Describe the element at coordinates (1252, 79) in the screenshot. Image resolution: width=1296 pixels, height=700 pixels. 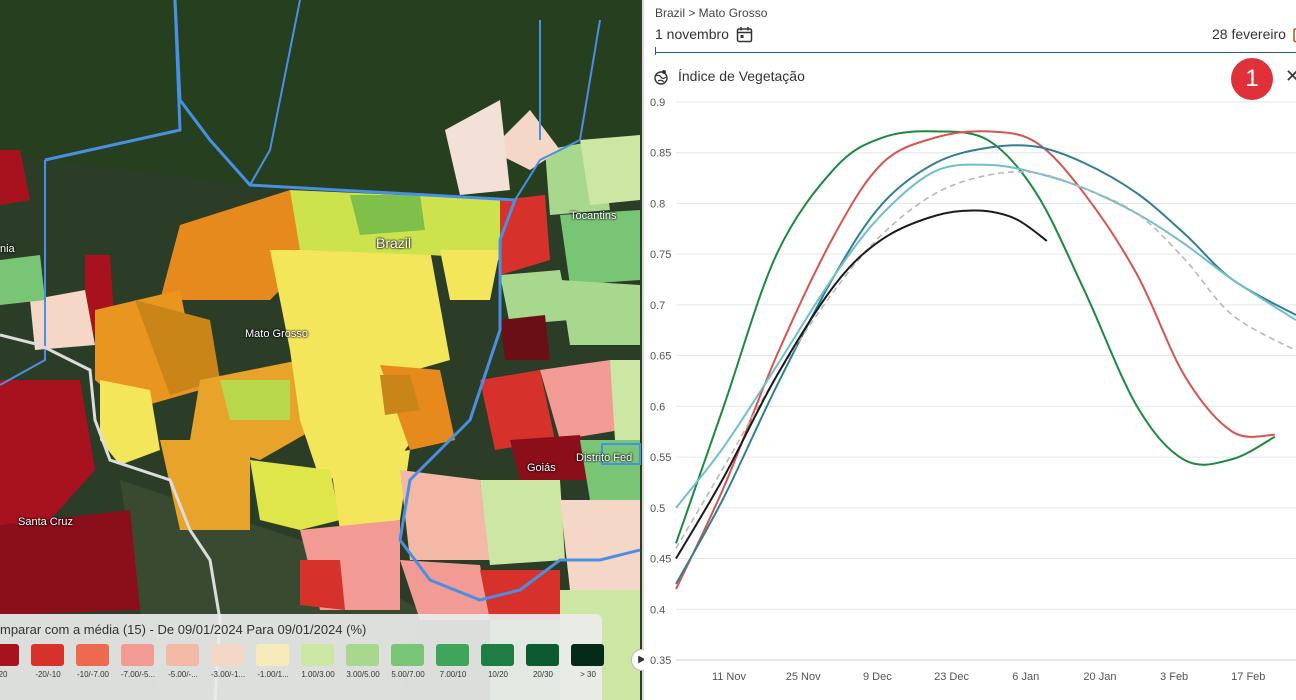
I see `step-badge: 1` at that location.